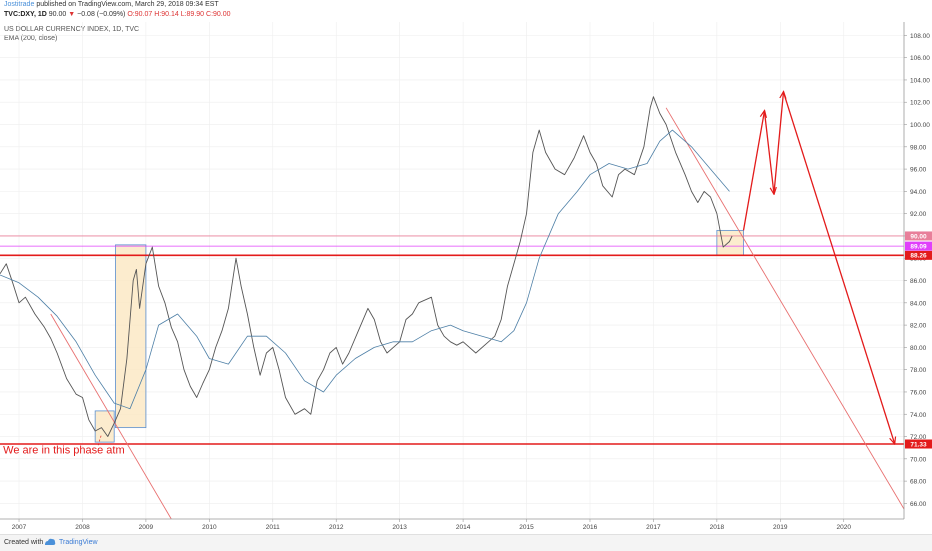 The width and height of the screenshot is (932, 551). What do you see at coordinates (466, 542) in the screenshot?
I see `footer-bar: Created with TradingView` at bounding box center [466, 542].